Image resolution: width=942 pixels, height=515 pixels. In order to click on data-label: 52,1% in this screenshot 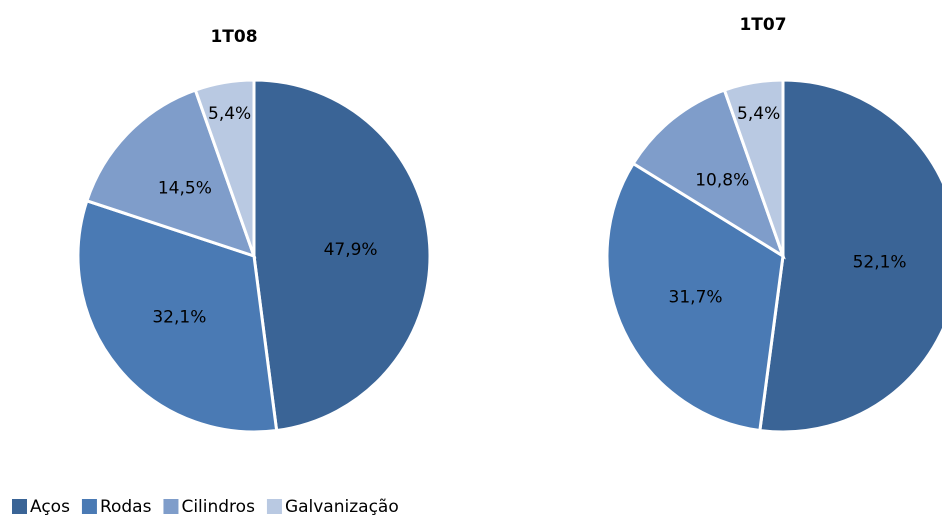, I will do `click(880, 262)`.